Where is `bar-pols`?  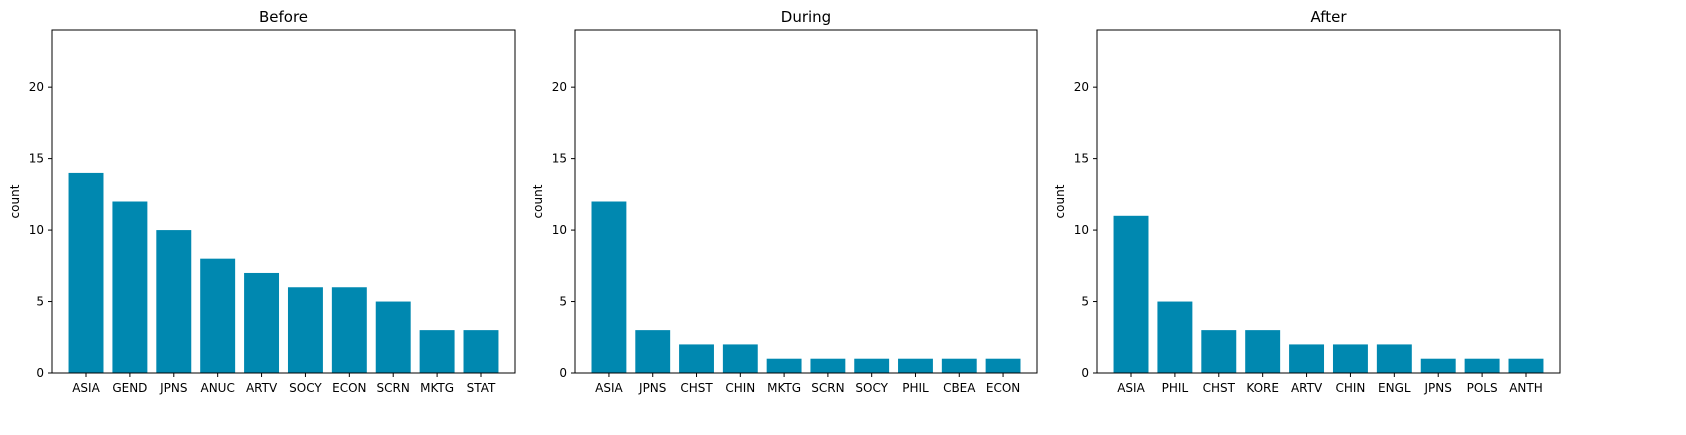 bar-pols is located at coordinates (1482, 365).